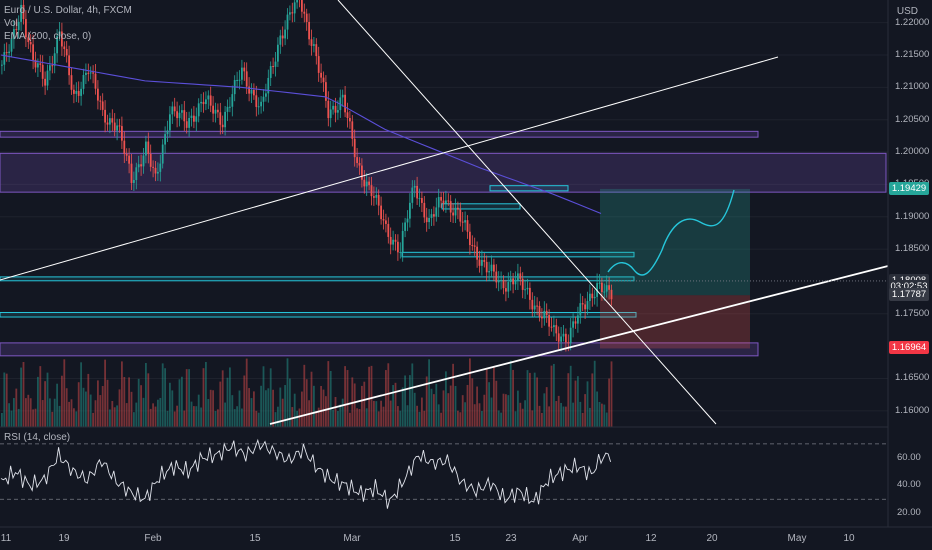 This screenshot has height=550, width=932. Describe the element at coordinates (909, 188) in the screenshot. I see `price-tag-0: 1.19429` at that location.